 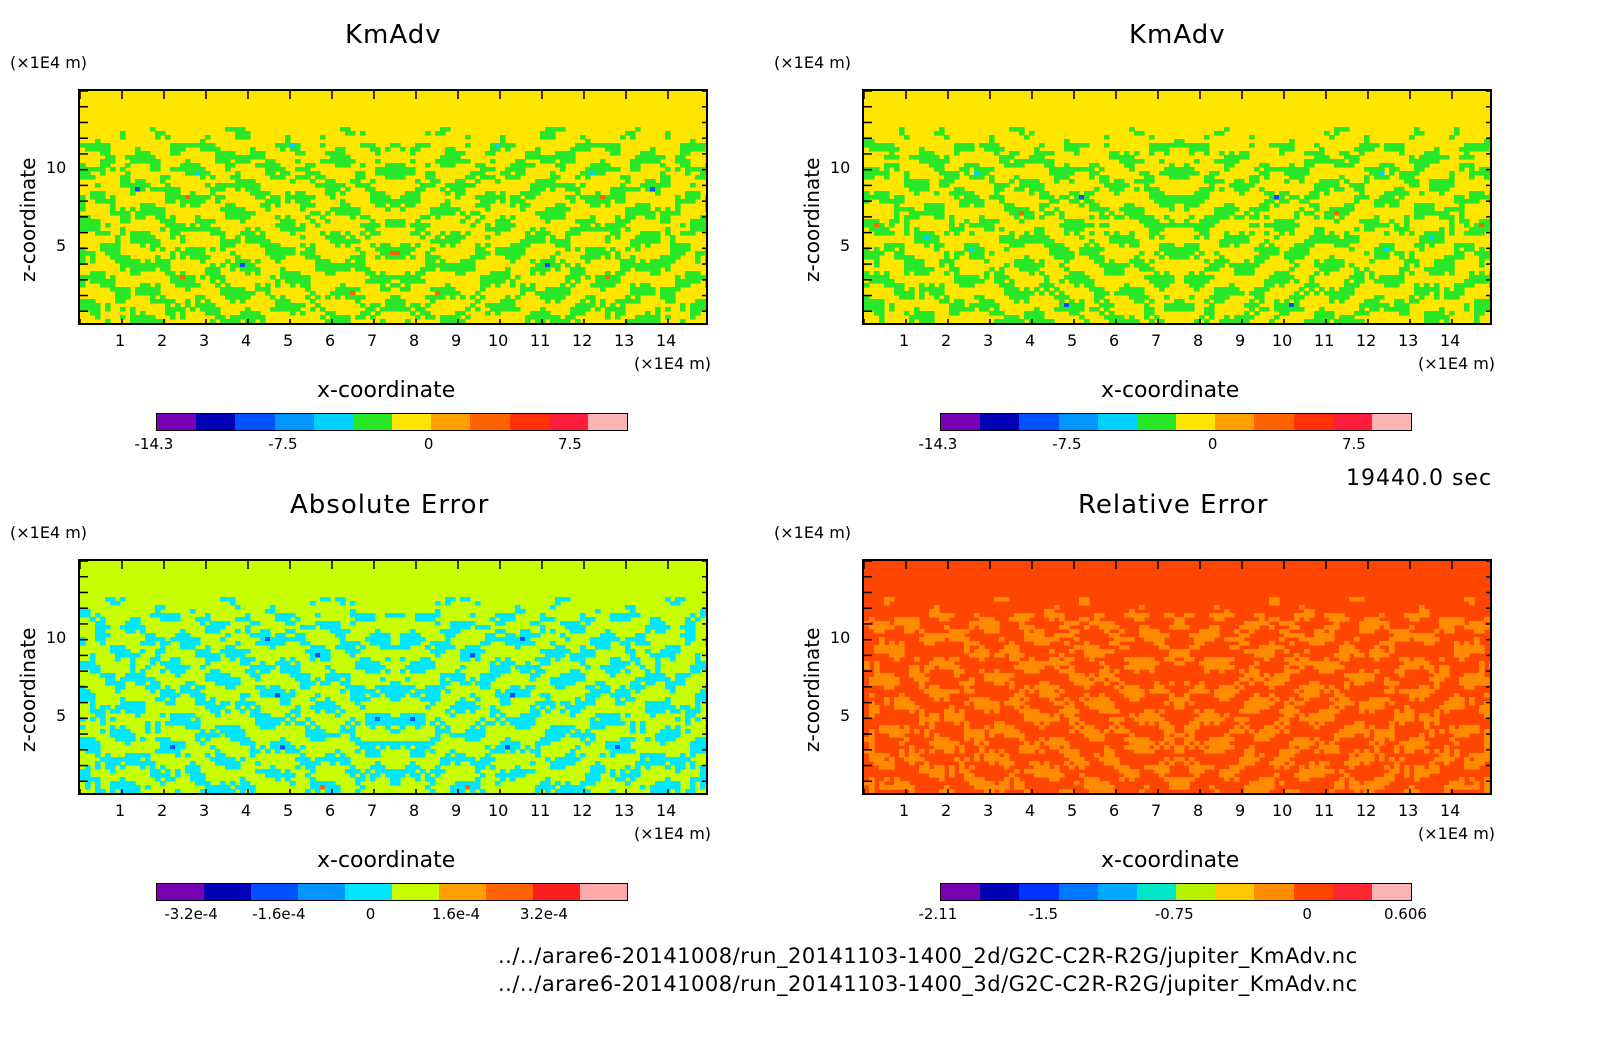 I want to click on heatmap-svg, so click(x=393, y=207).